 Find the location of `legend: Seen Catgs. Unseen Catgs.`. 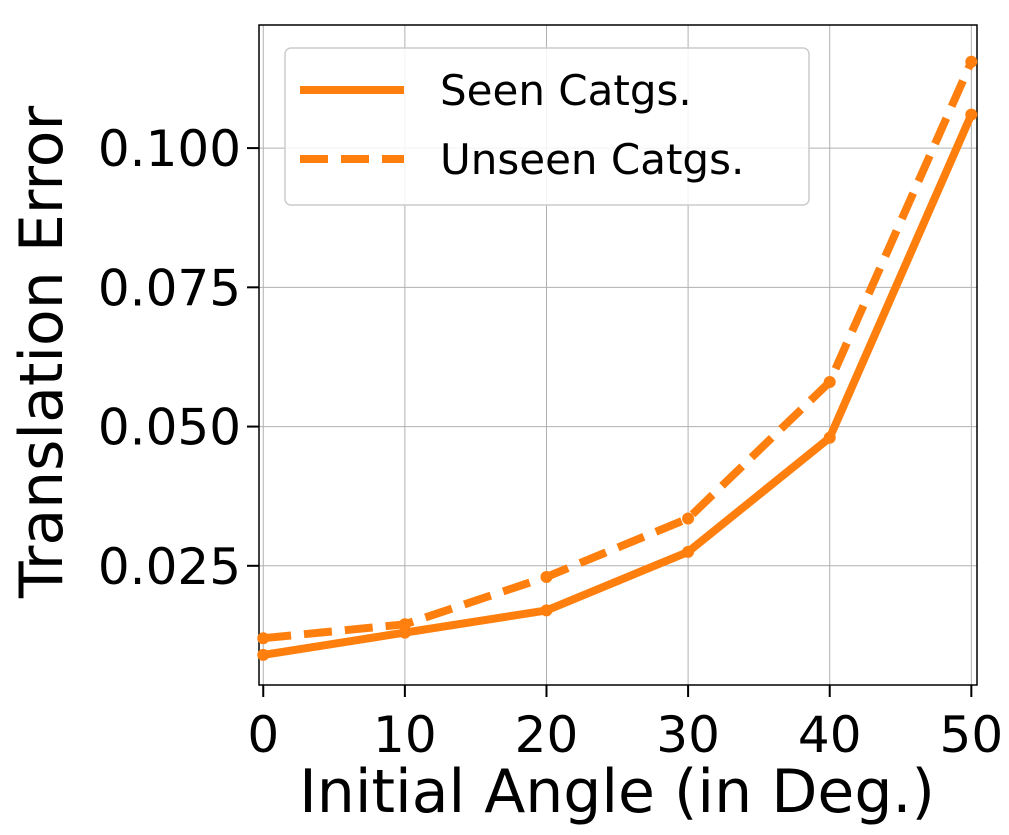

legend: Seen Catgs. Unseen Catgs. is located at coordinates (547, 126).